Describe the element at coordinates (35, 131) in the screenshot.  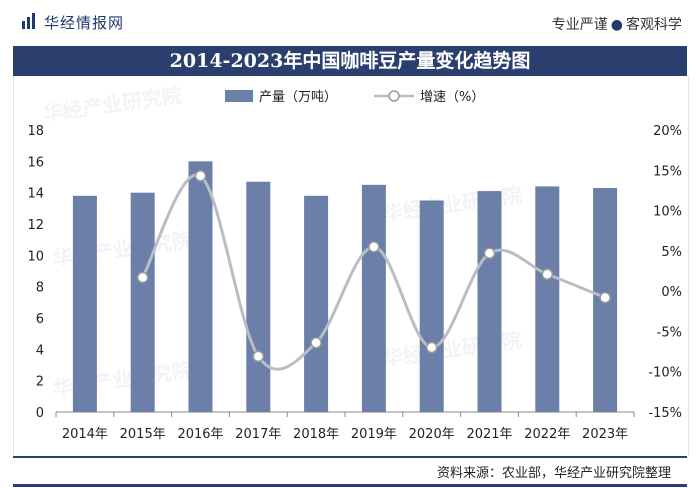
I see `left-tick-label: 18` at that location.